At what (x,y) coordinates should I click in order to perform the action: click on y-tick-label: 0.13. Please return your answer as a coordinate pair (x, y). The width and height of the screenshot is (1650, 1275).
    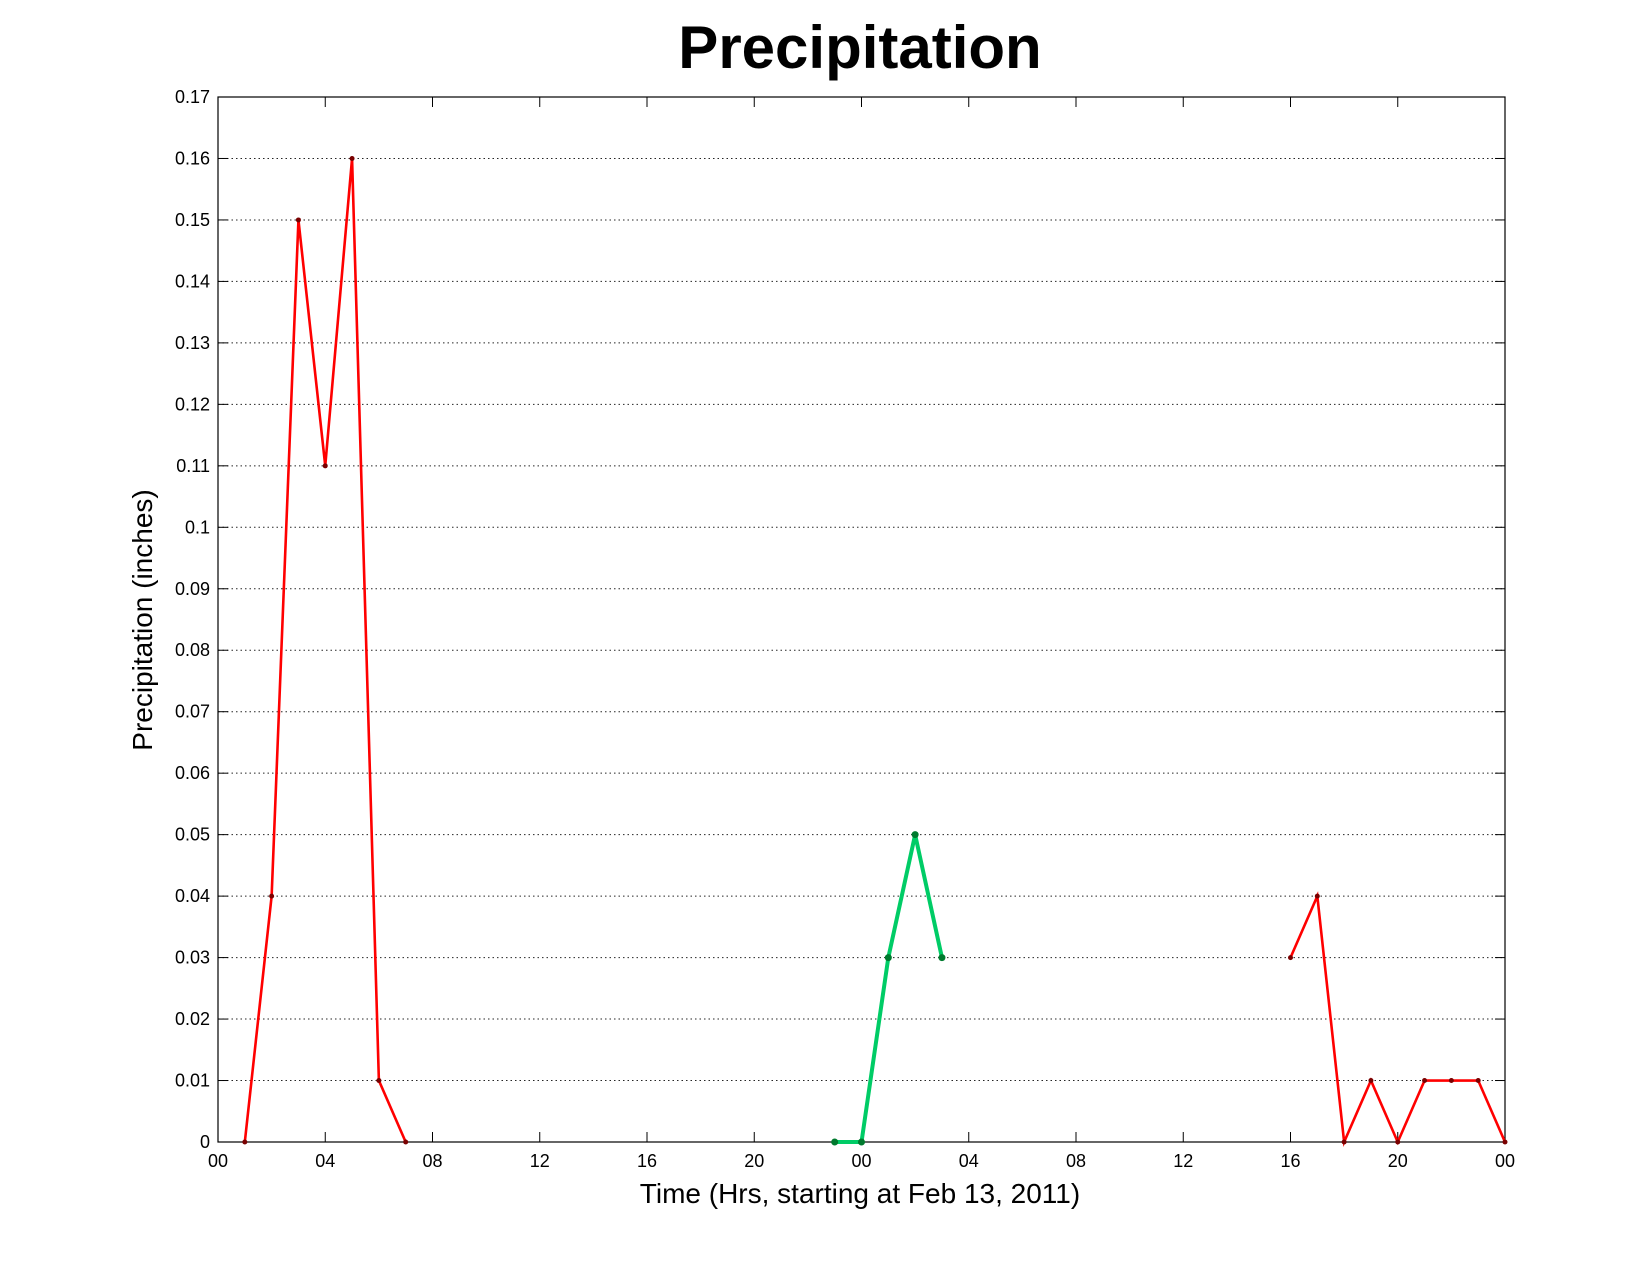
    Looking at the image, I should click on (192, 343).